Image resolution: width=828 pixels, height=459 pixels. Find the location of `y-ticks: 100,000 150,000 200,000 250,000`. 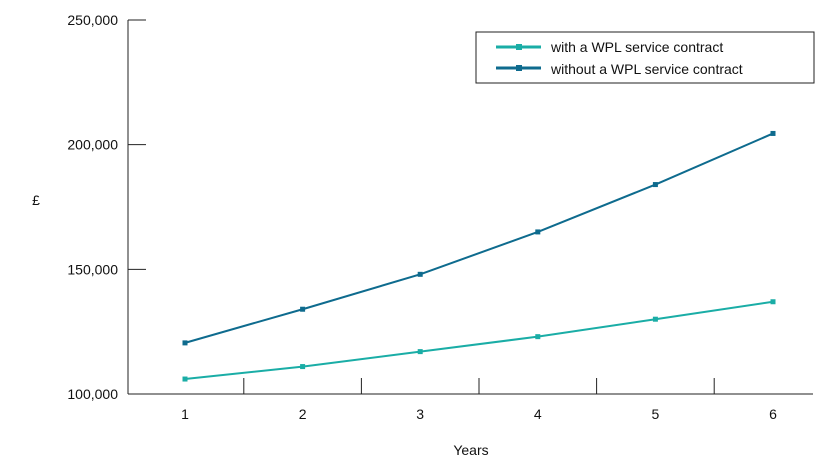

y-ticks: 100,000 150,000 200,000 250,000 is located at coordinates (106, 207).